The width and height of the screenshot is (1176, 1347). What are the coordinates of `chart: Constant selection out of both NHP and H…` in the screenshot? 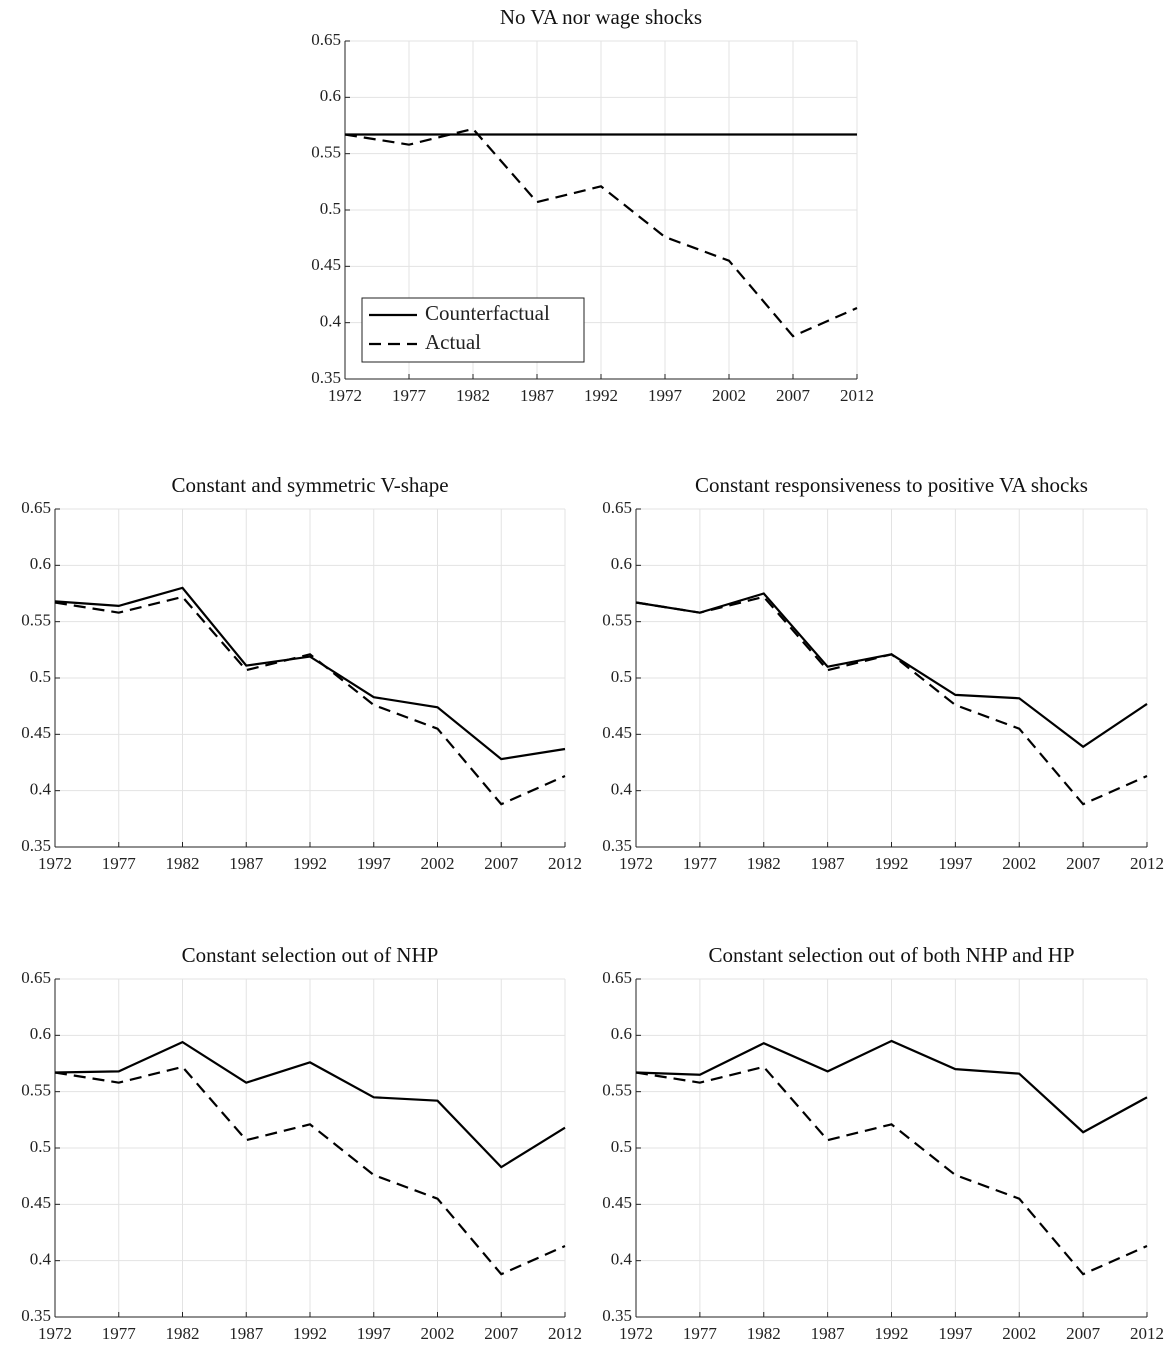 It's located at (883, 1143).